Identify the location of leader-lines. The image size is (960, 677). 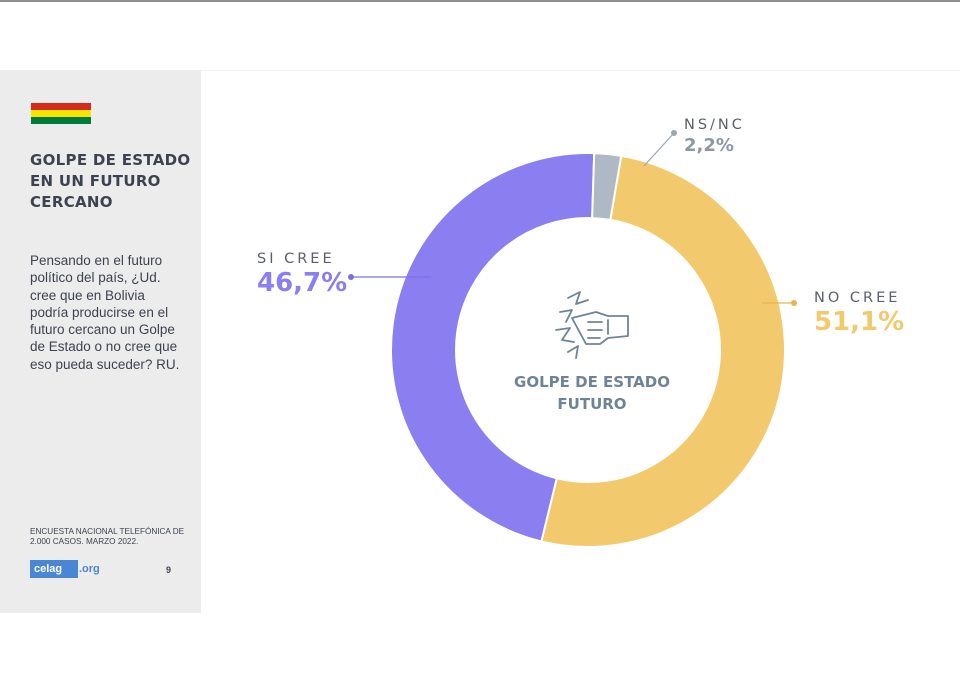
(572, 218).